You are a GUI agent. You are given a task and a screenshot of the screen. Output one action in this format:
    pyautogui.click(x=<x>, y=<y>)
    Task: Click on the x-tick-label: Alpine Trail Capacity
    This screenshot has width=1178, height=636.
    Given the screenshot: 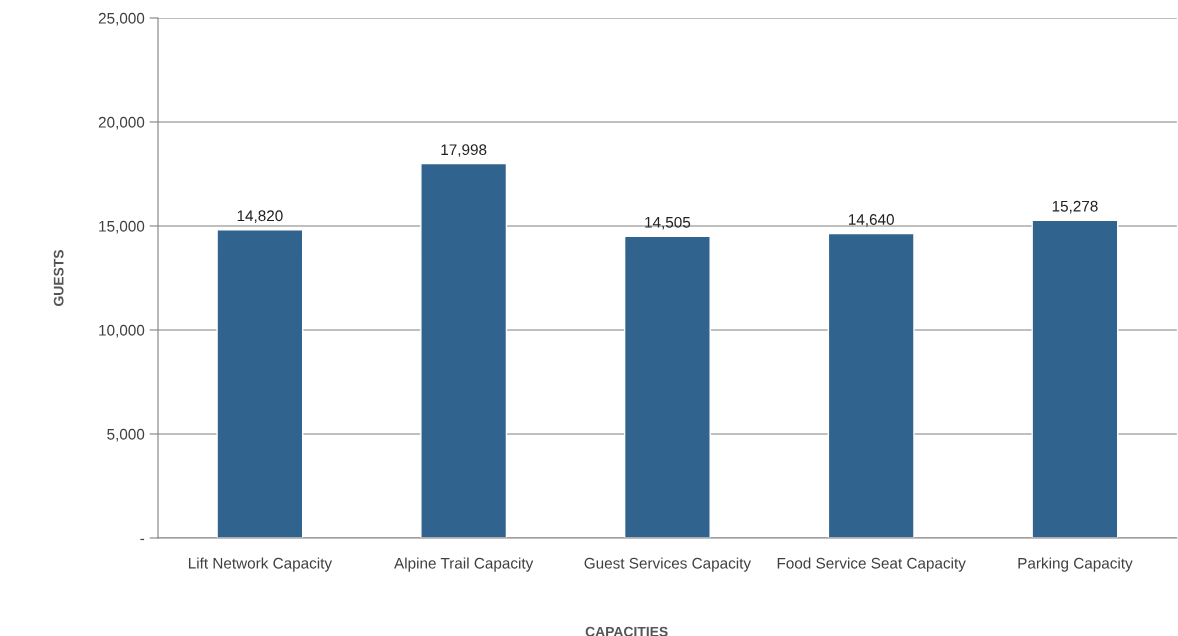 What is the action you would take?
    pyautogui.click(x=464, y=564)
    